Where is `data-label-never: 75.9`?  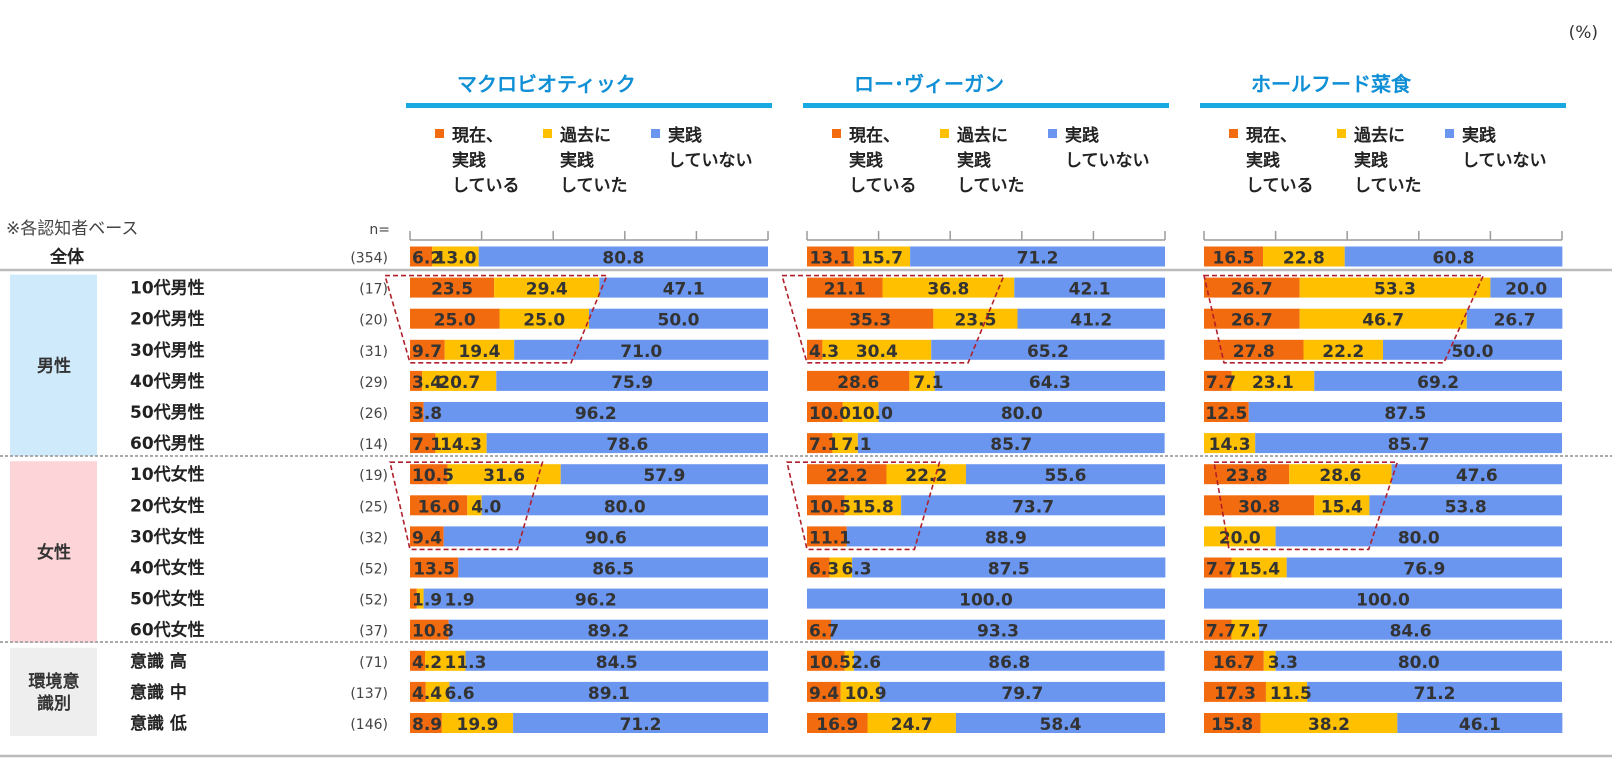
data-label-never: 75.9 is located at coordinates (632, 383).